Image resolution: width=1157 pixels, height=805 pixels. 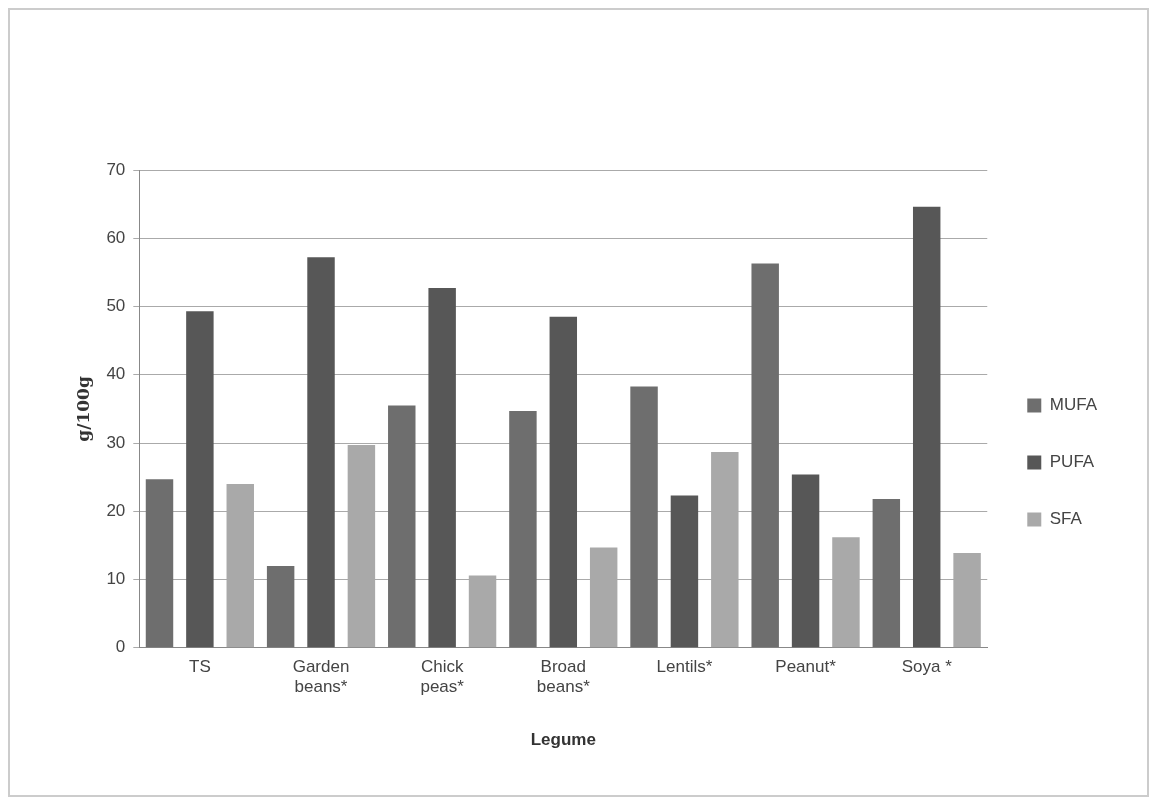 I want to click on y-tick-label: 40, so click(x=116, y=374).